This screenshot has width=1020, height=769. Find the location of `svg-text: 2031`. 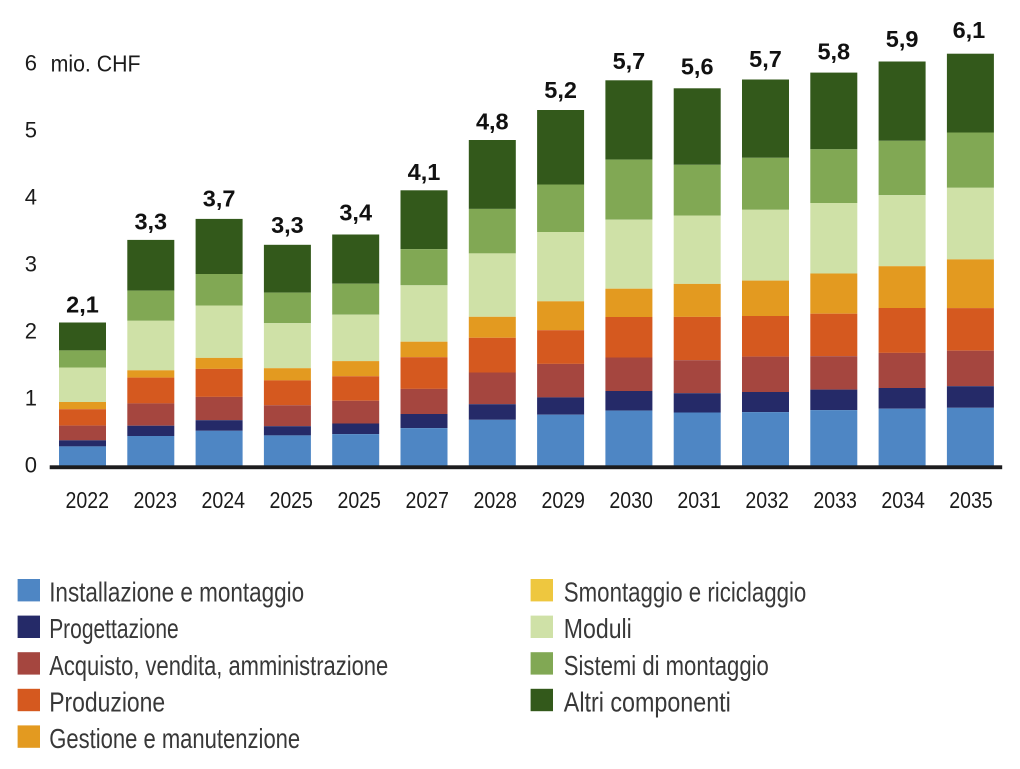

svg-text: 2031 is located at coordinates (699, 500).